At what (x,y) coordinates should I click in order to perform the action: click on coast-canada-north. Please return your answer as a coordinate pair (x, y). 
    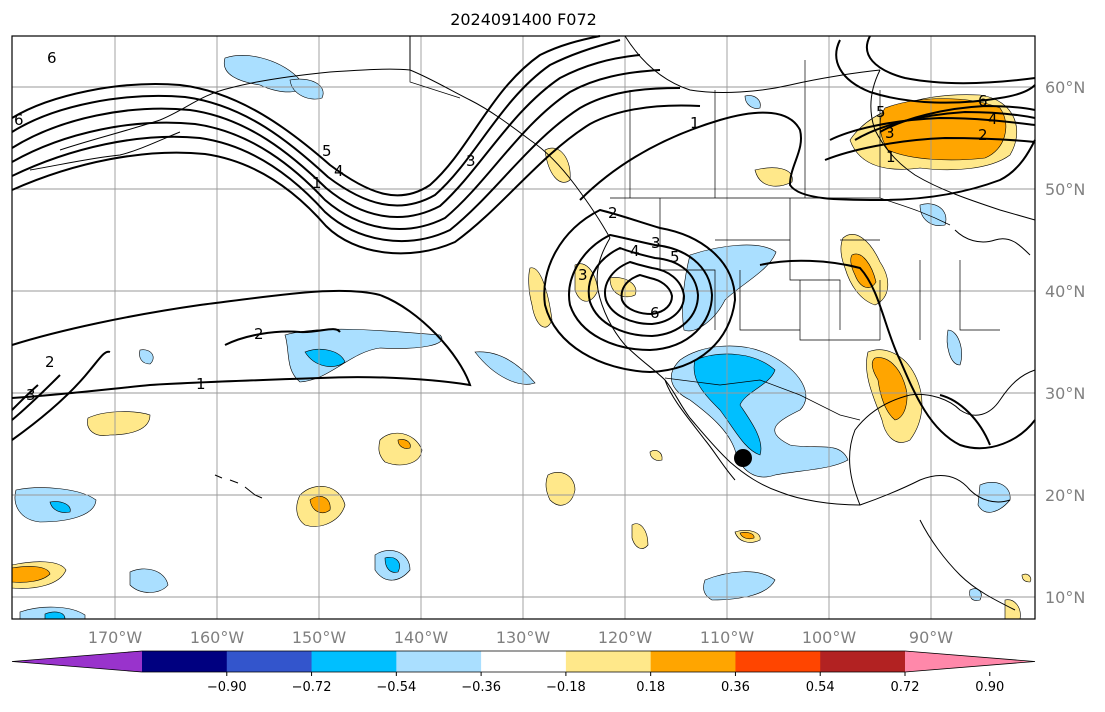
    Looking at the image, I should click on (752, 64).